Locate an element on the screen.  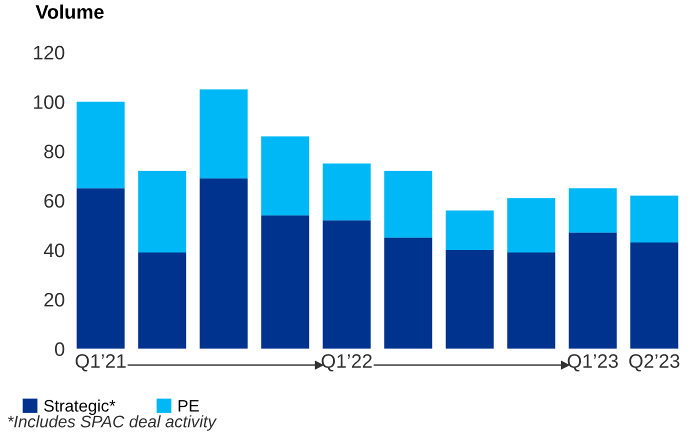
y-tick-label: 20 is located at coordinates (54, 299).